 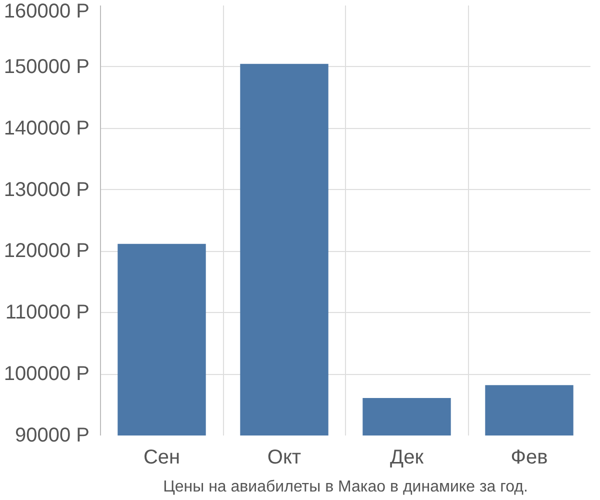 I want to click on y-tick-label: 150000 Р, so click(x=47, y=67).